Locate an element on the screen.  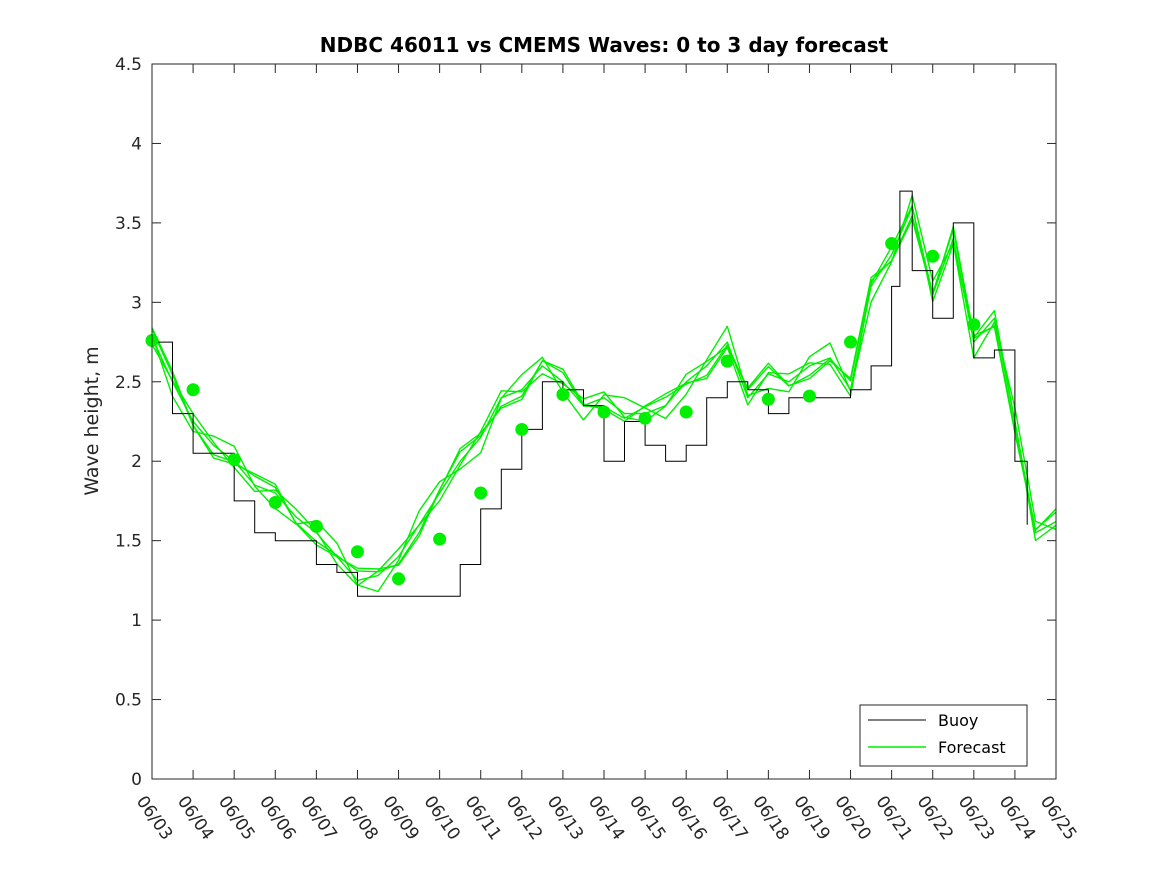
x-tick-label: 06/10 is located at coordinates (442, 818).